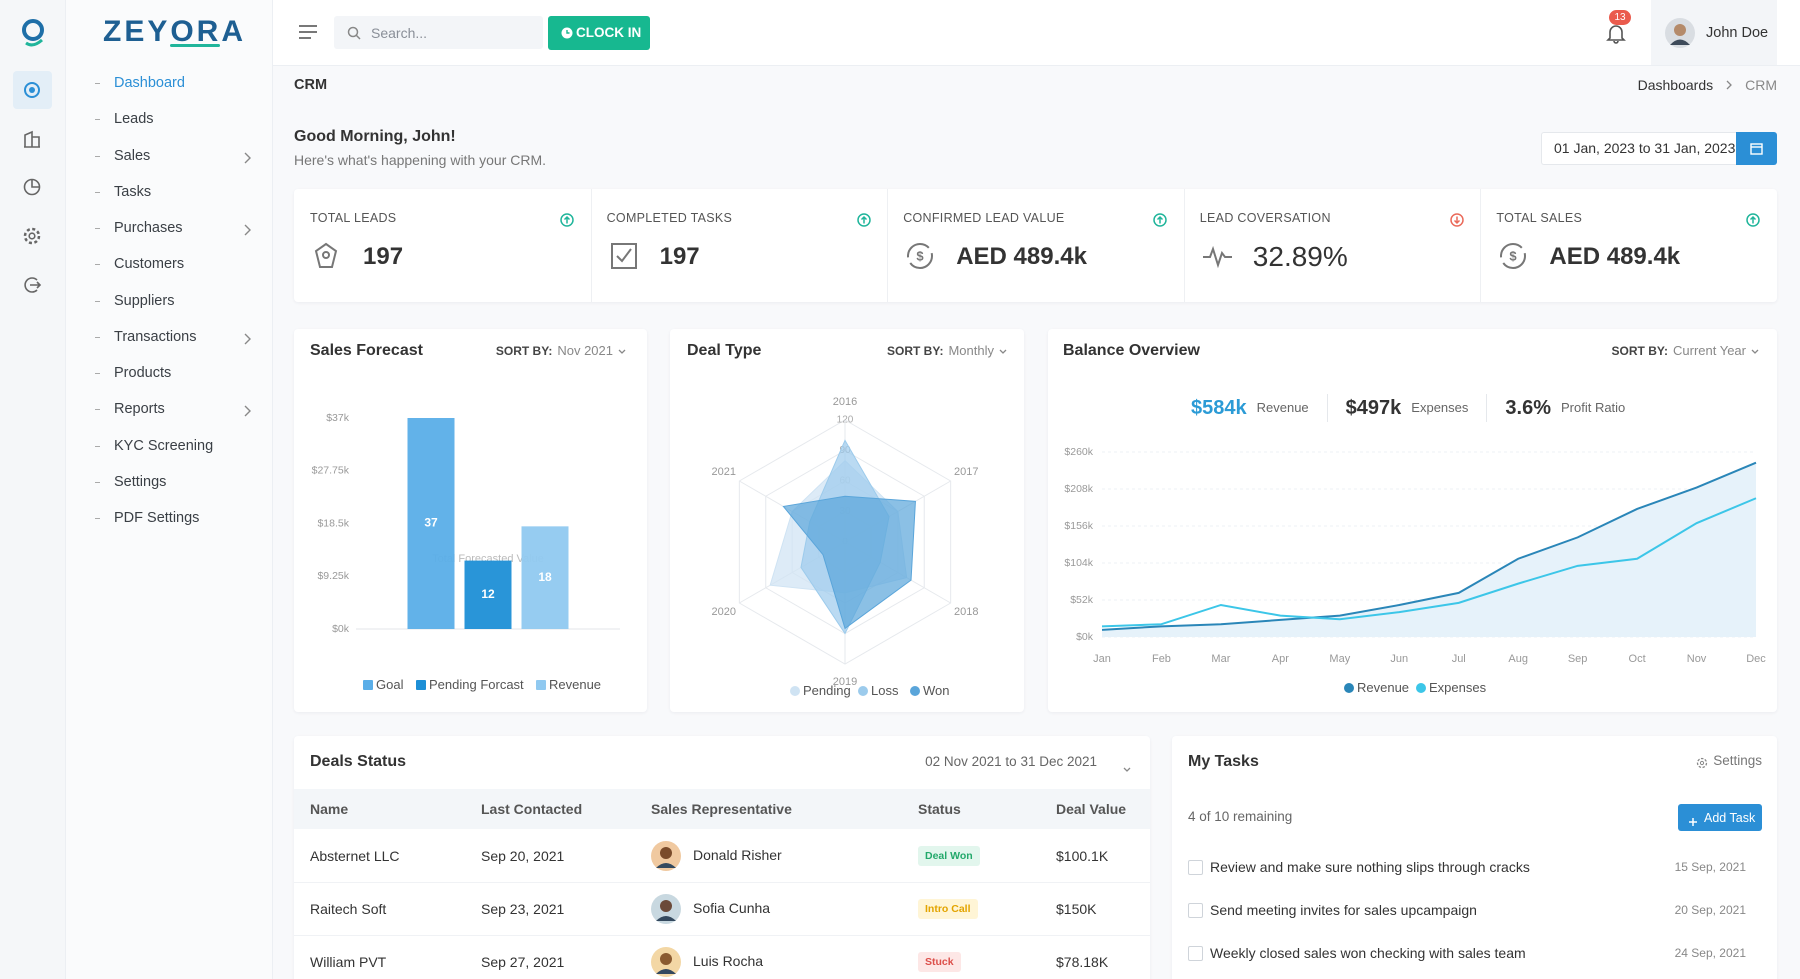  Describe the element at coordinates (354, 33) in the screenshot. I see `search-icon` at that location.